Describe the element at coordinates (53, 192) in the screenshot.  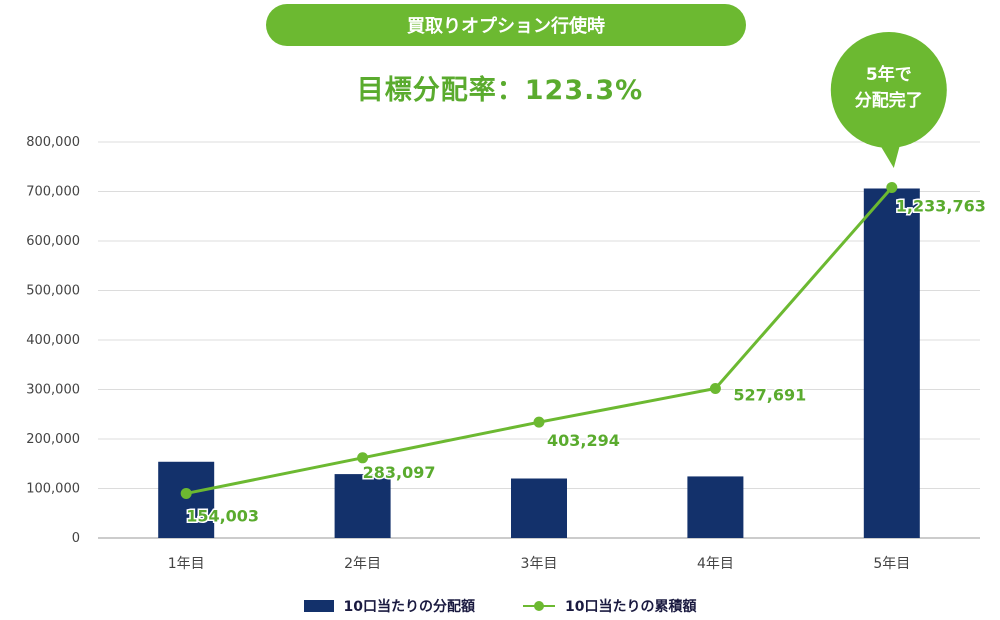
I see `y-tick-label: 700,000` at that location.